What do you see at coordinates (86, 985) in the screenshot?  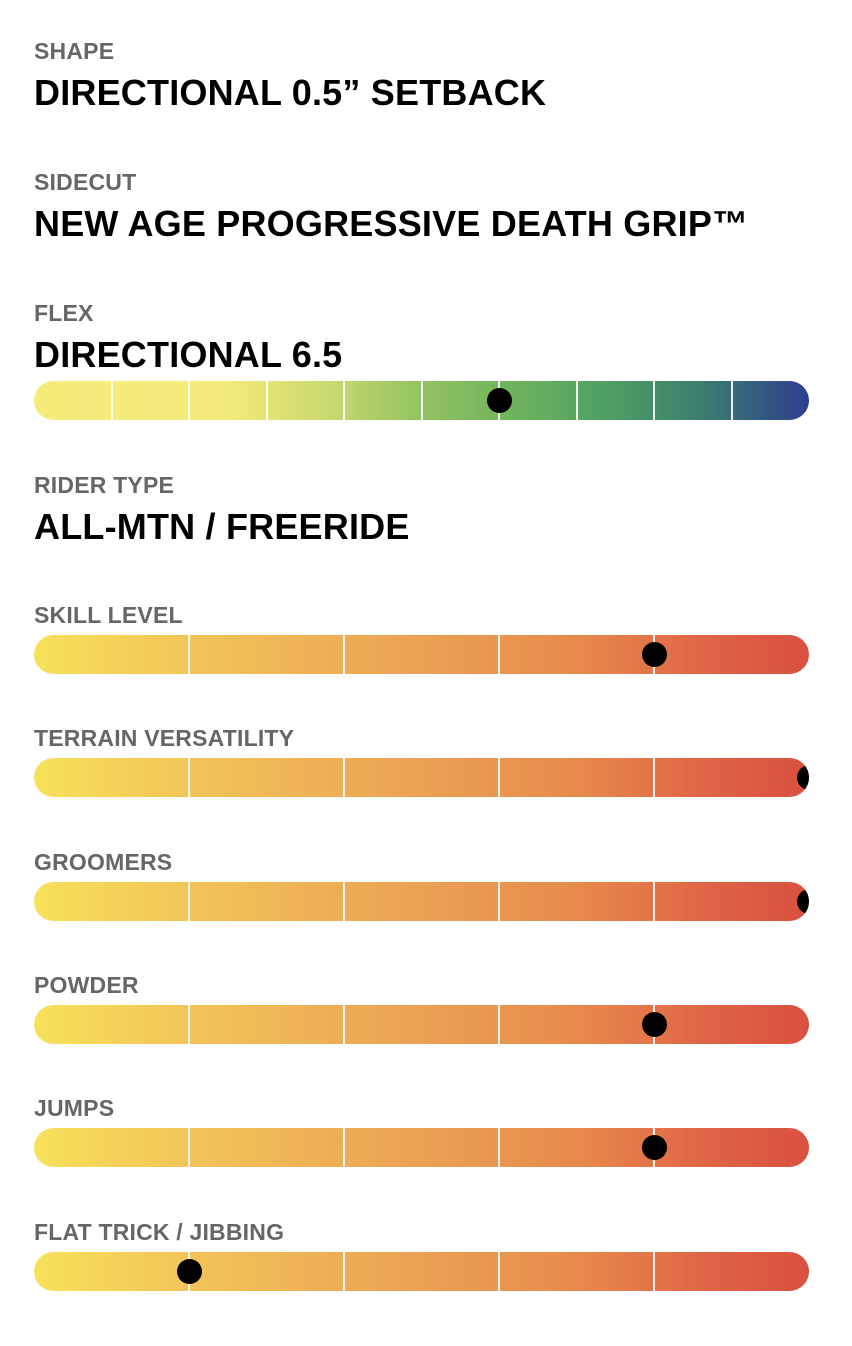 I see `rating-label-powder: POWDER` at bounding box center [86, 985].